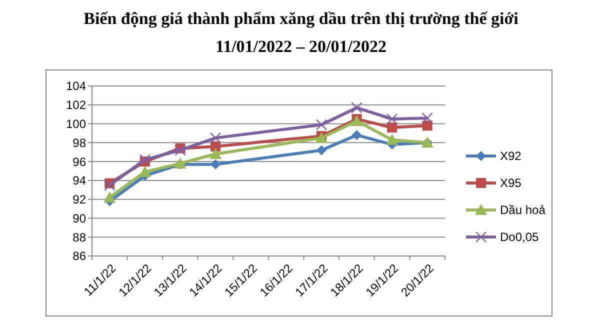  What do you see at coordinates (301, 18) in the screenshot?
I see `chart-title: Biến động giá thành phẩm xăng dầu trên thị trường thế giới` at bounding box center [301, 18].